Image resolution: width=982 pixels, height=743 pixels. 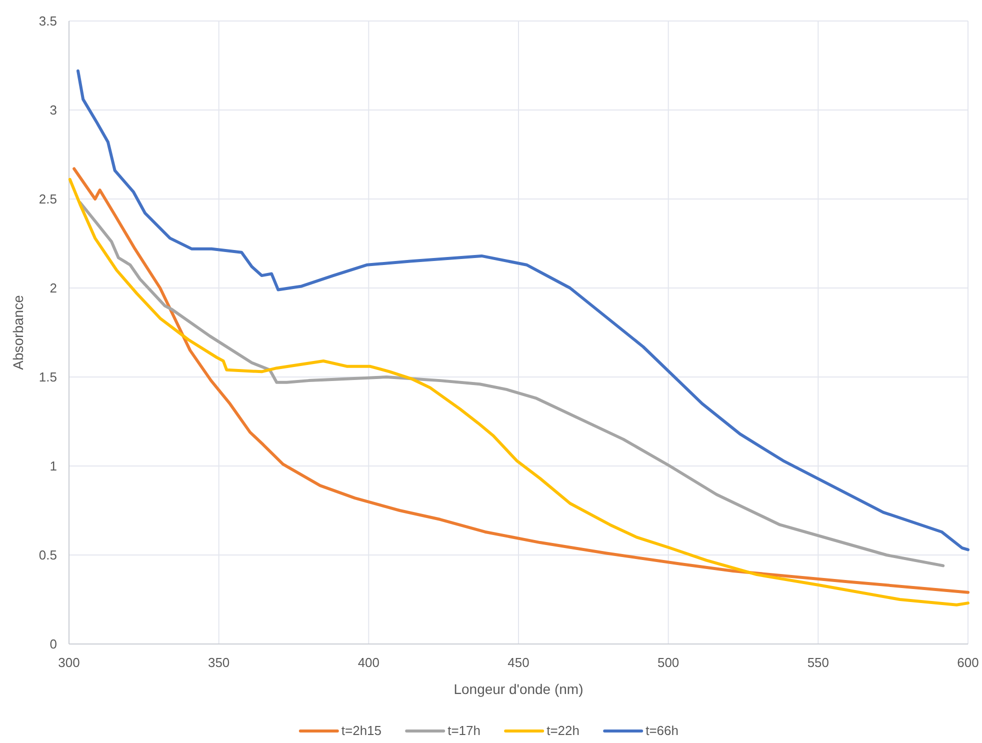 What do you see at coordinates (53, 644) in the screenshot?
I see `y-tick-label: 0` at bounding box center [53, 644].